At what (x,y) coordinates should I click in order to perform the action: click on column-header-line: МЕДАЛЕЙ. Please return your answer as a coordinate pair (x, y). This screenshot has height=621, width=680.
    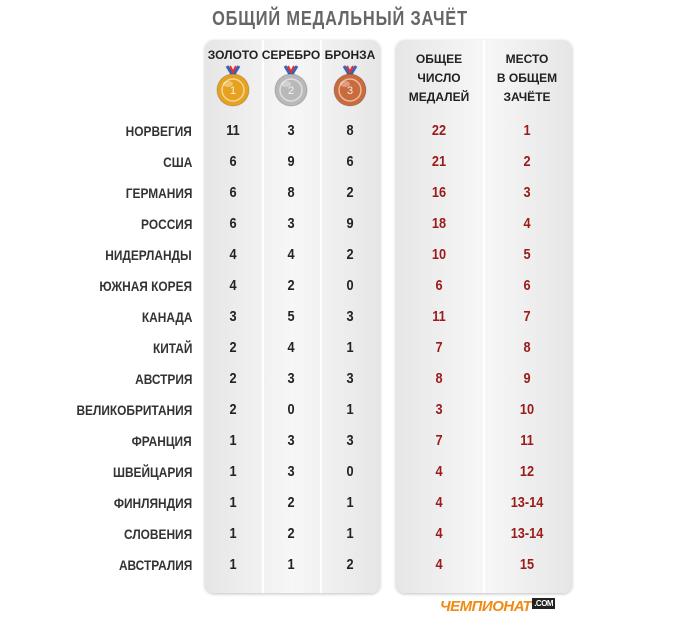
    Looking at the image, I should click on (439, 97).